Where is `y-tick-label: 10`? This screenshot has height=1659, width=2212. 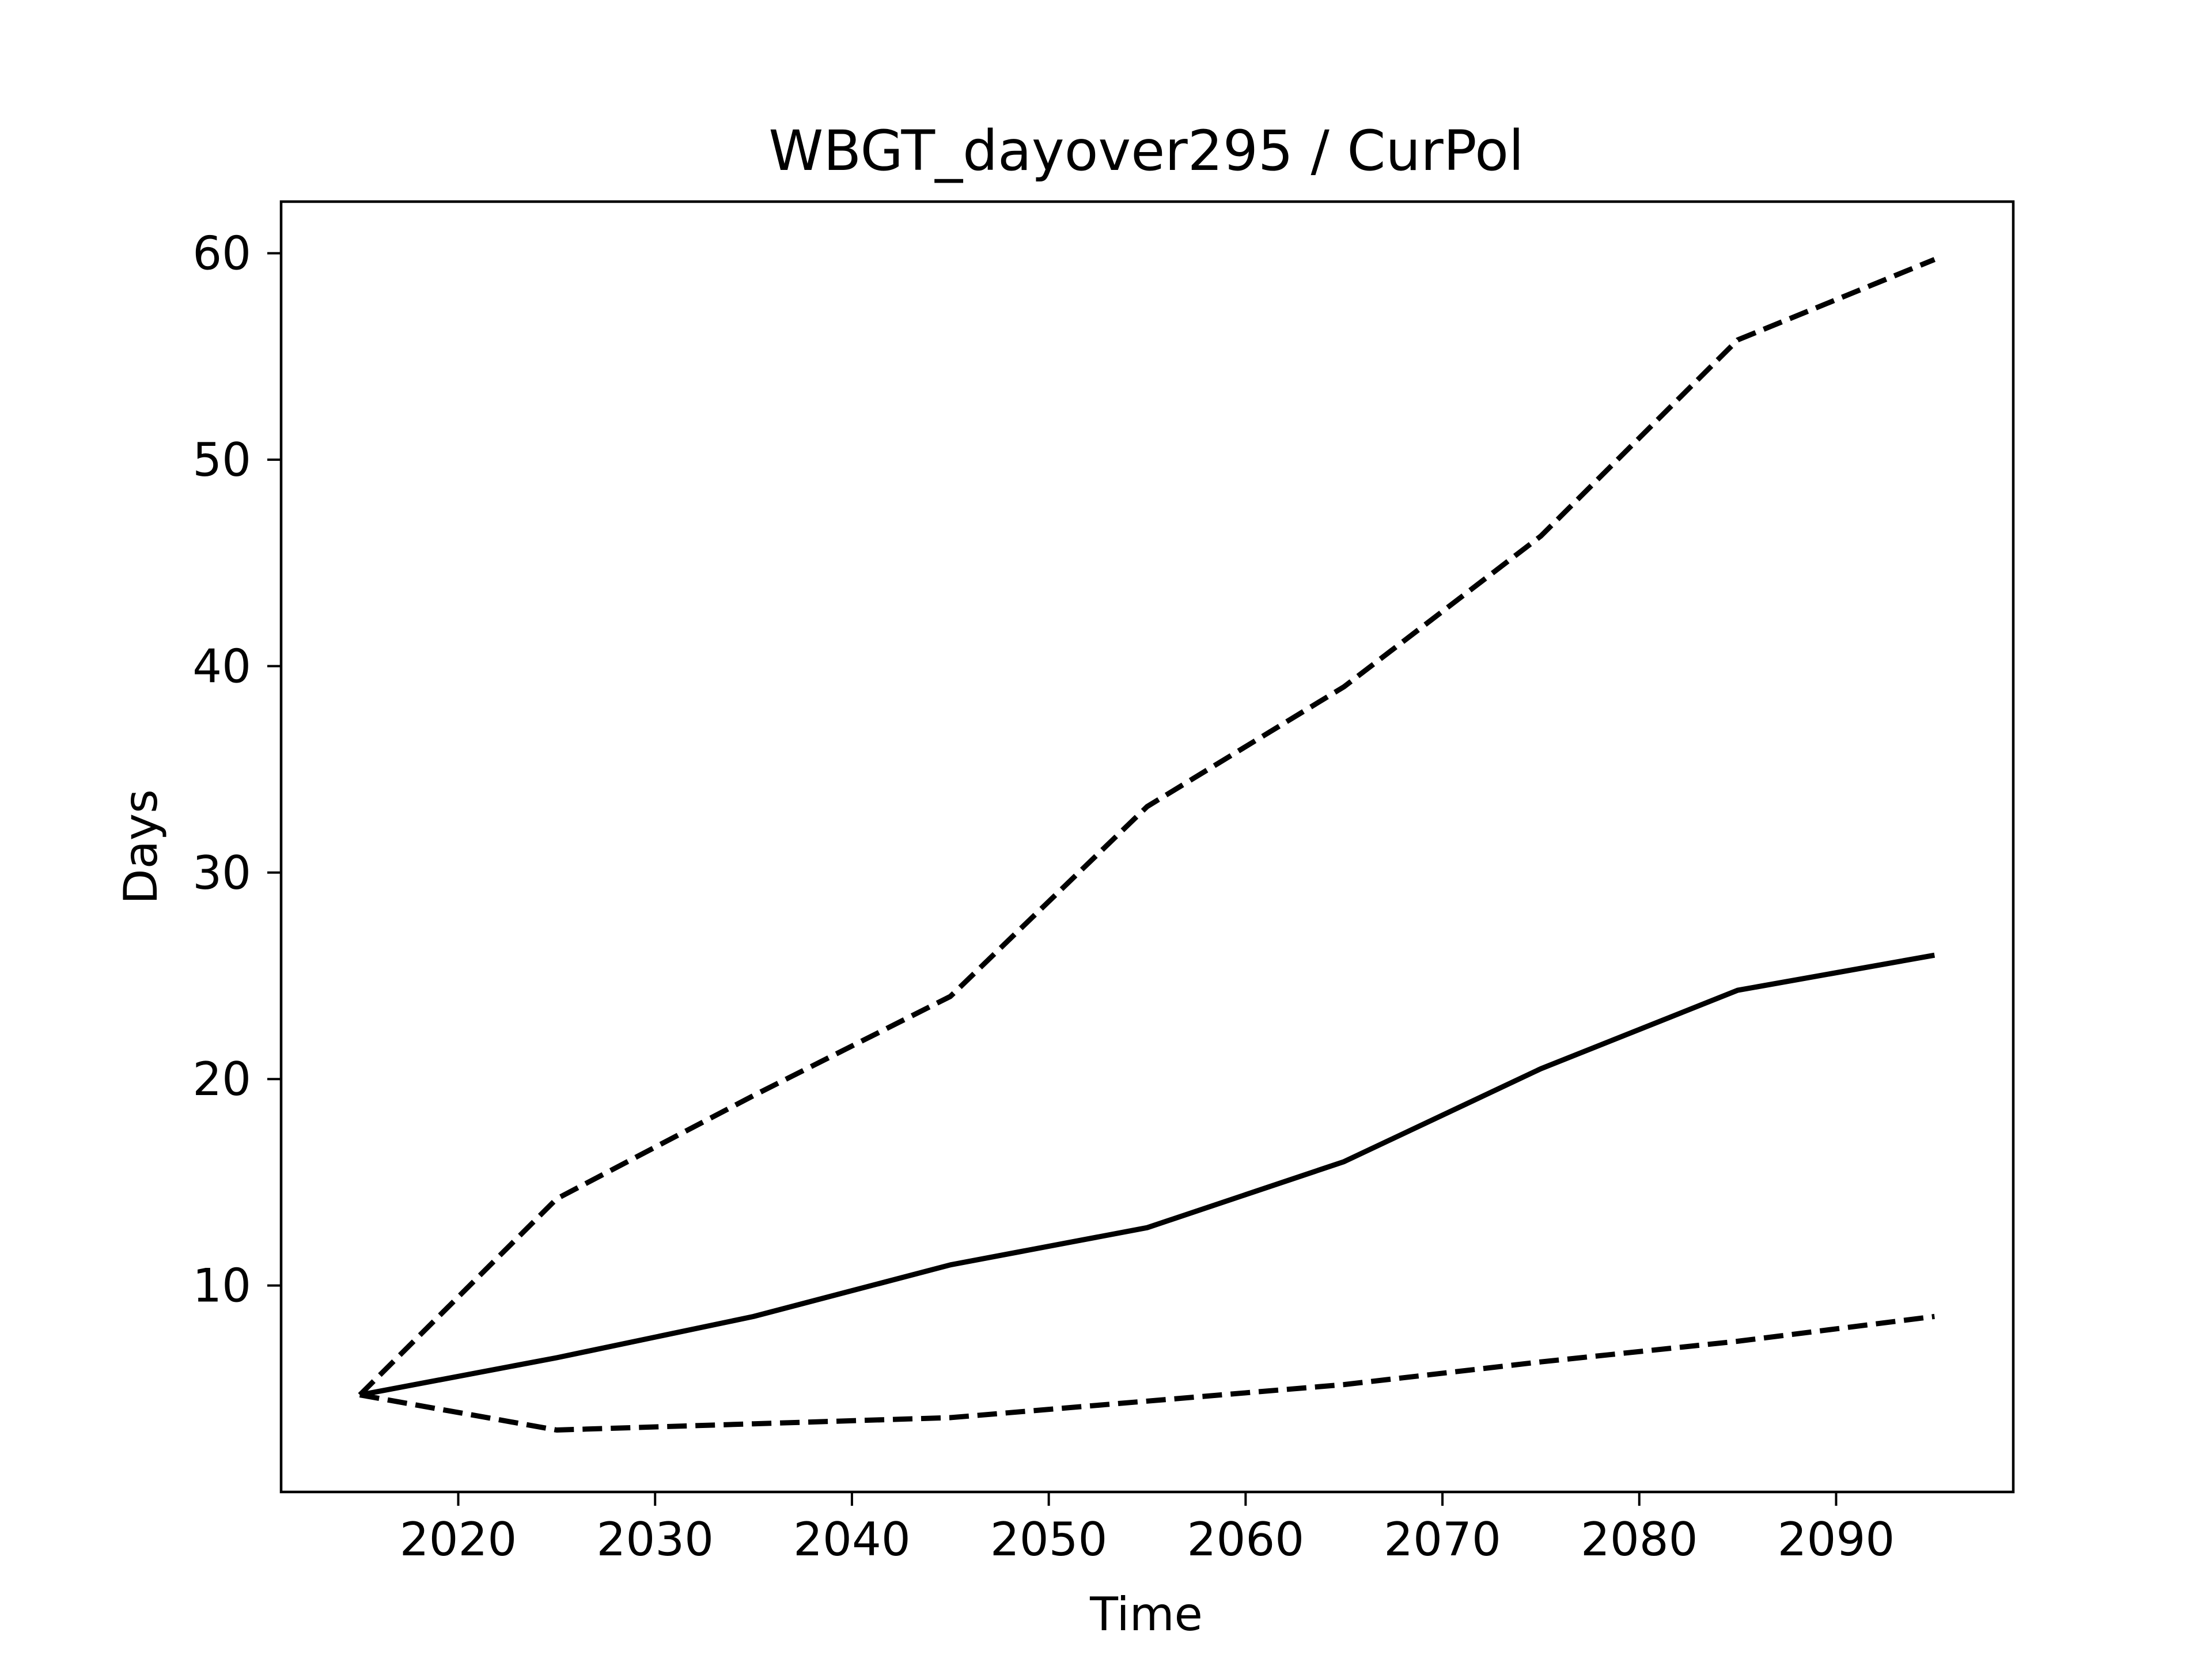 y-tick-label: 10 is located at coordinates (221, 1286).